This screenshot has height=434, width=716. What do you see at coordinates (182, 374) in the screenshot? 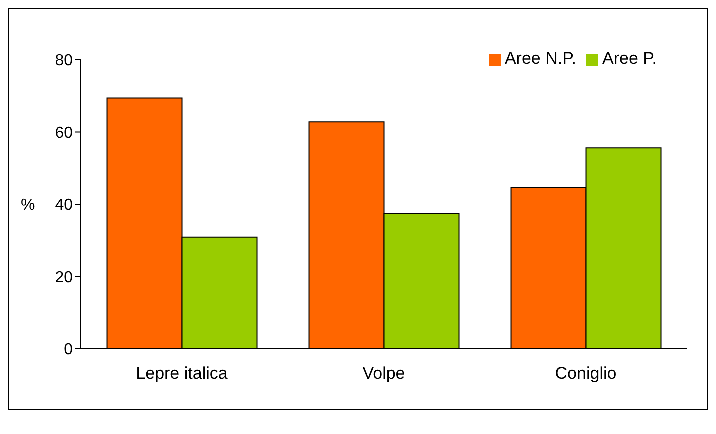
I see `x-tick-label: Lepre italica` at bounding box center [182, 374].